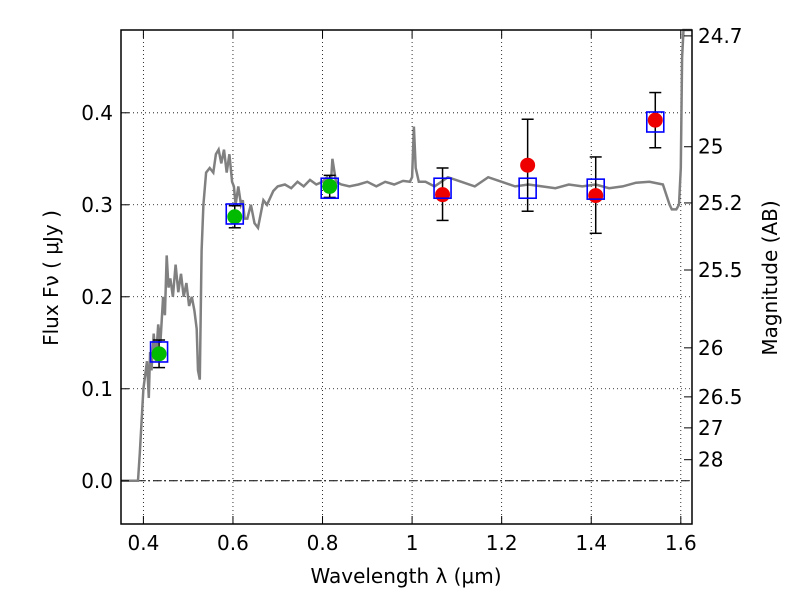 The height and width of the screenshot is (600, 800). What do you see at coordinates (97, 205) in the screenshot?
I see `y-tick-label-3: 0.3` at bounding box center [97, 205].